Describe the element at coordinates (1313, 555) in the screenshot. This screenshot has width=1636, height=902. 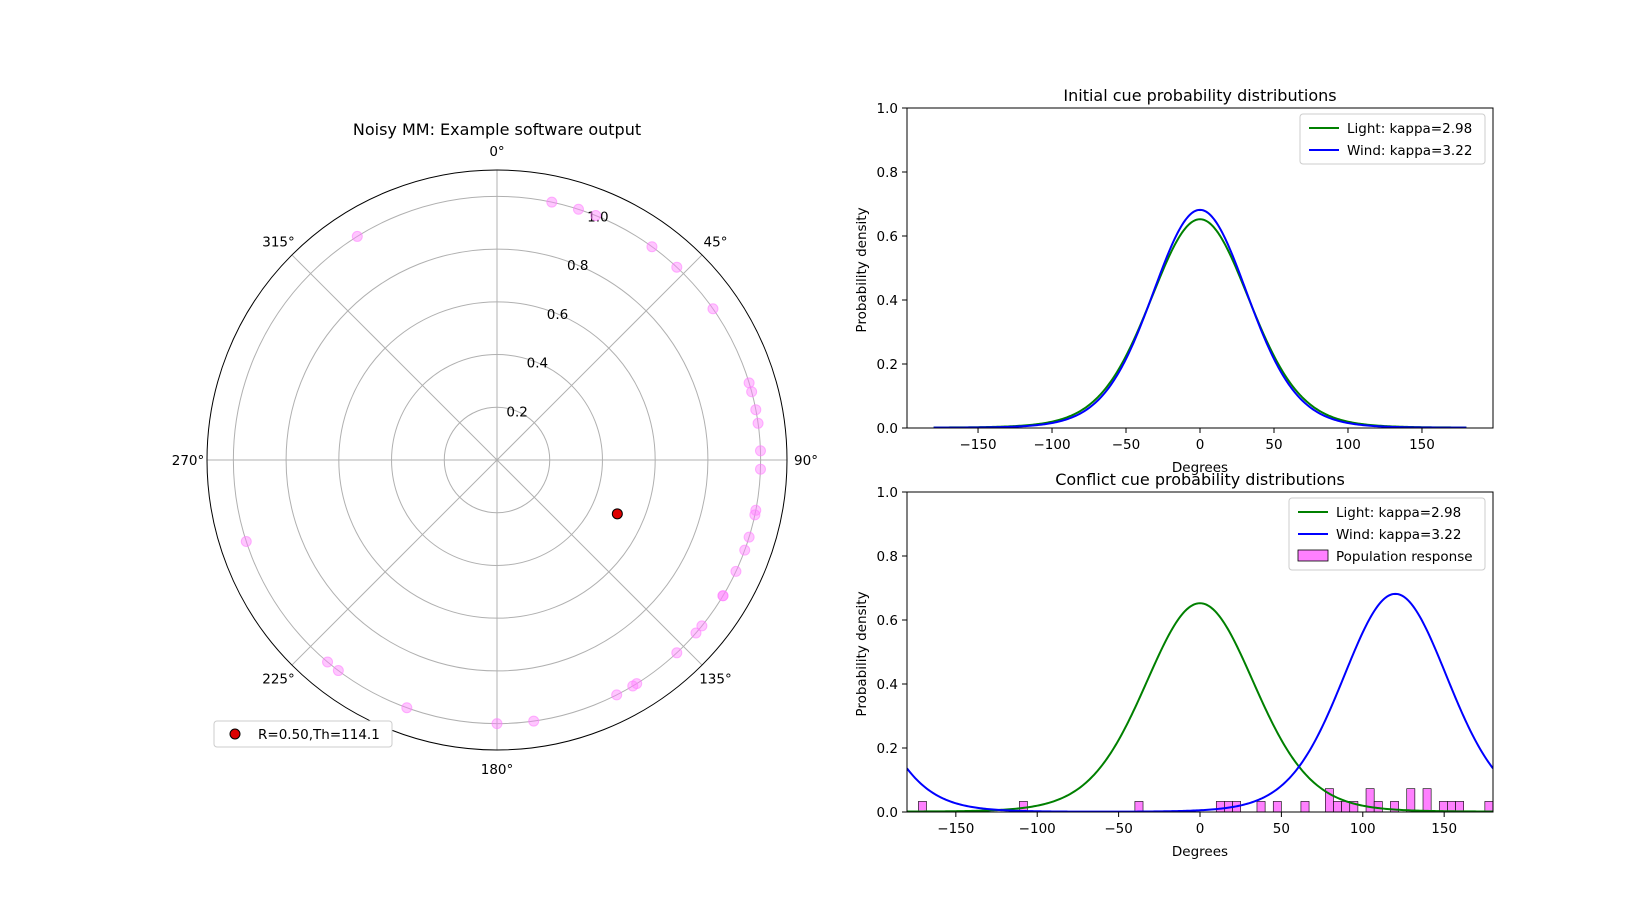
I see `population-legend-patch` at that location.